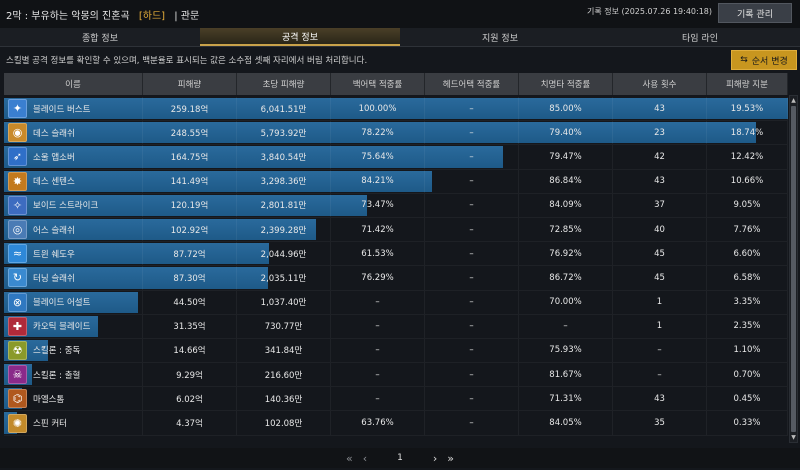 This screenshot has width=800, height=470. What do you see at coordinates (566, 84) in the screenshot?
I see `col-crit-header: 치명타 적중률` at bounding box center [566, 84].